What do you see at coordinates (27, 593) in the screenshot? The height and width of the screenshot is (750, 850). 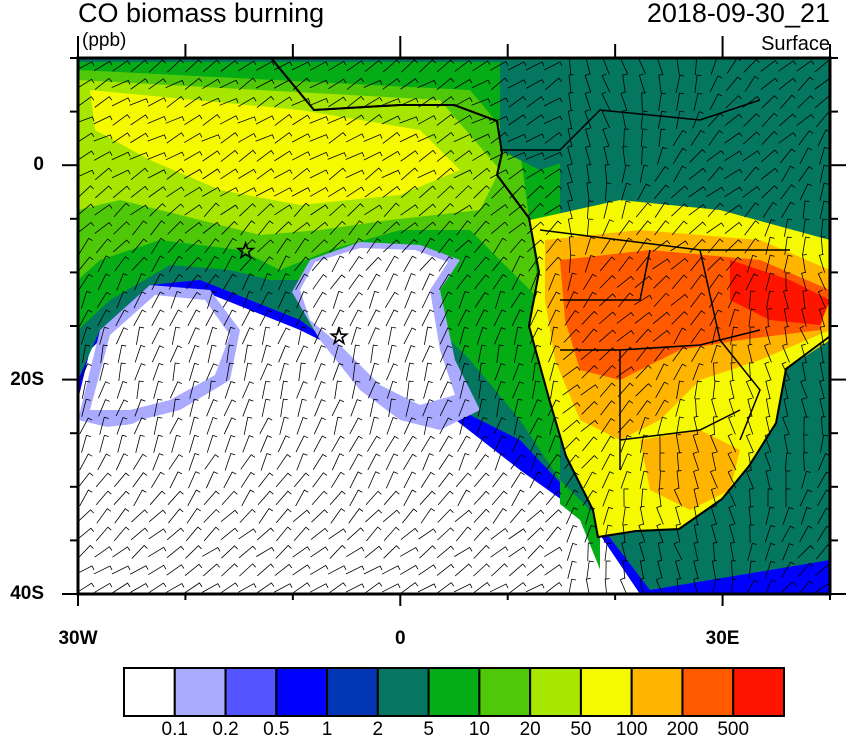 I see `y-tick-label: 40S` at bounding box center [27, 593].